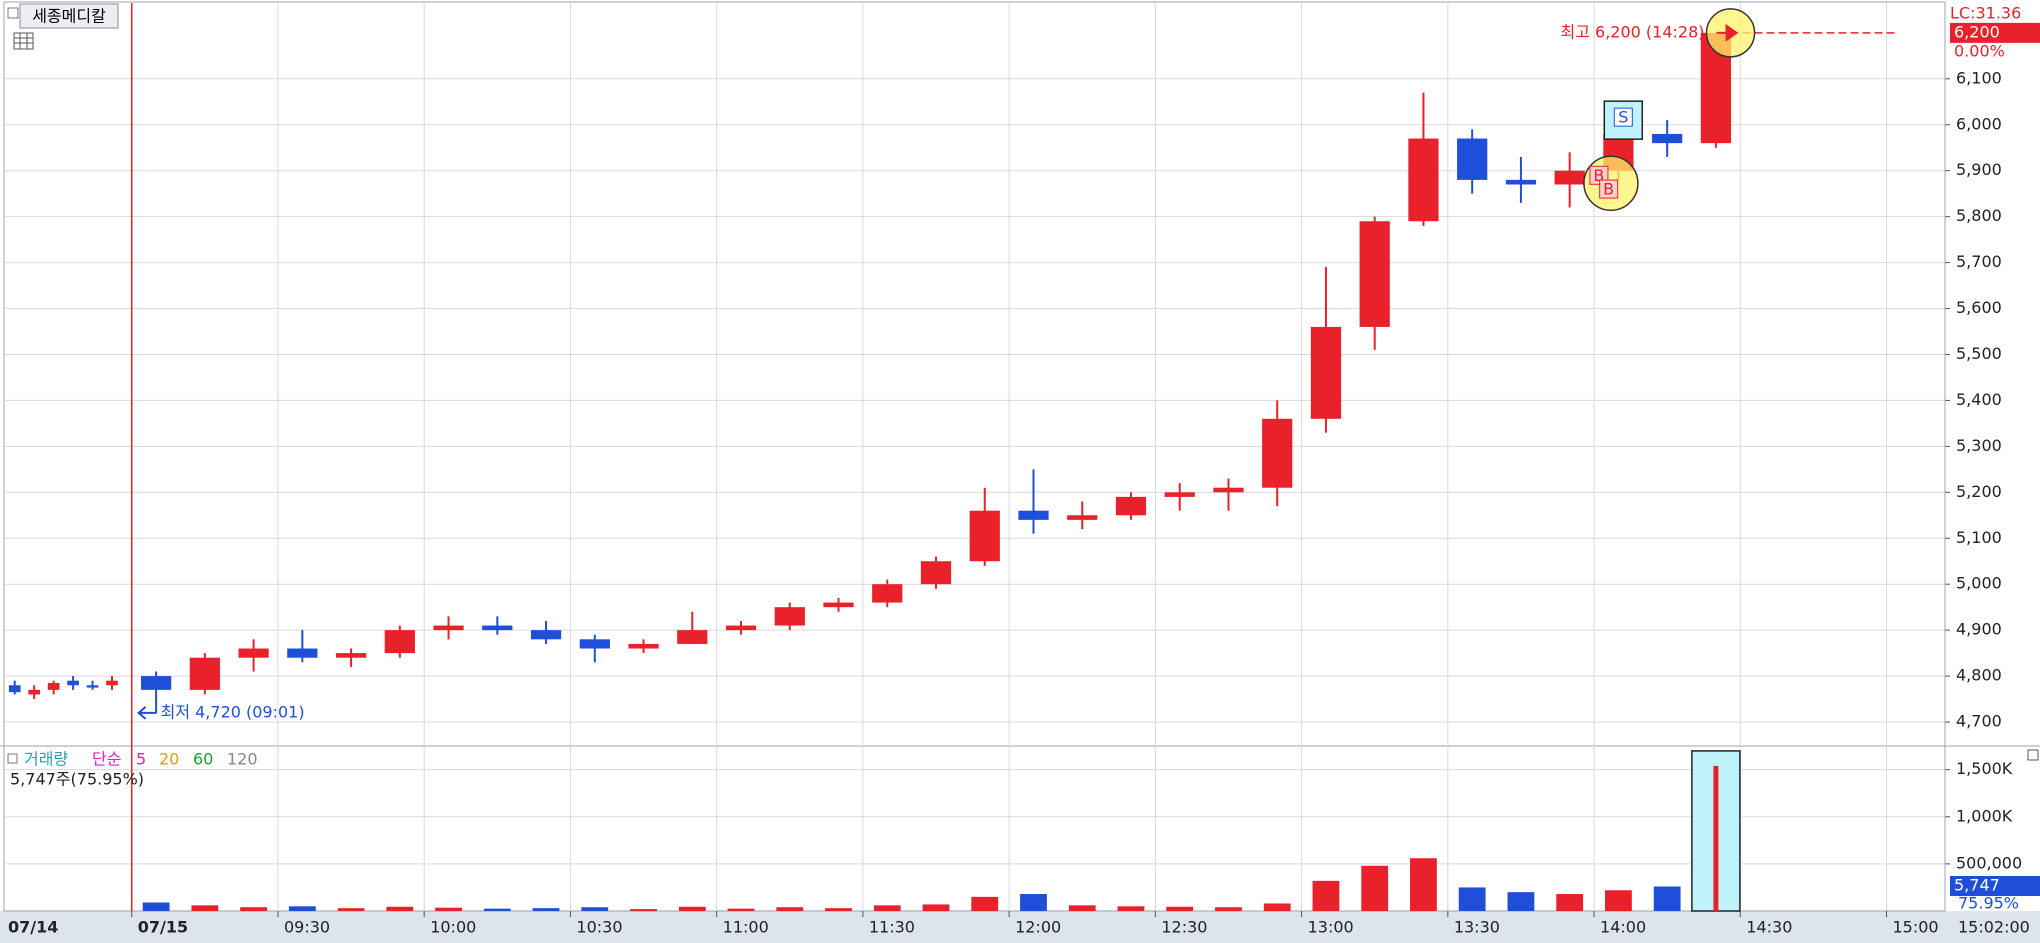 The height and width of the screenshot is (943, 2040). I want to click on table-icon, so click(23, 41).